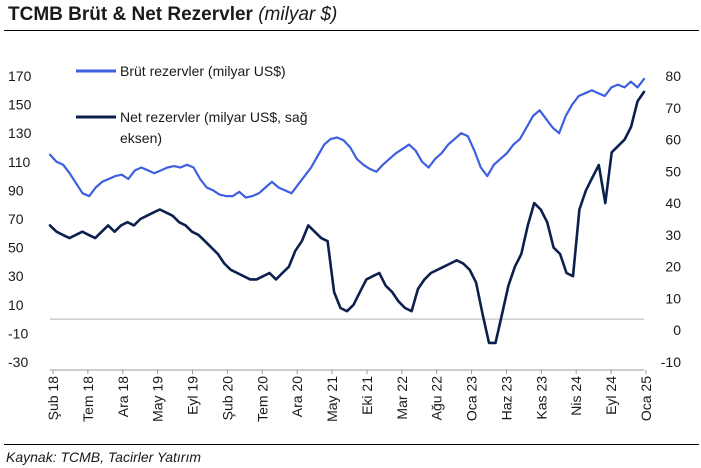 The image size is (701, 468). I want to click on x-tick-label: Şub 20, so click(227, 398).